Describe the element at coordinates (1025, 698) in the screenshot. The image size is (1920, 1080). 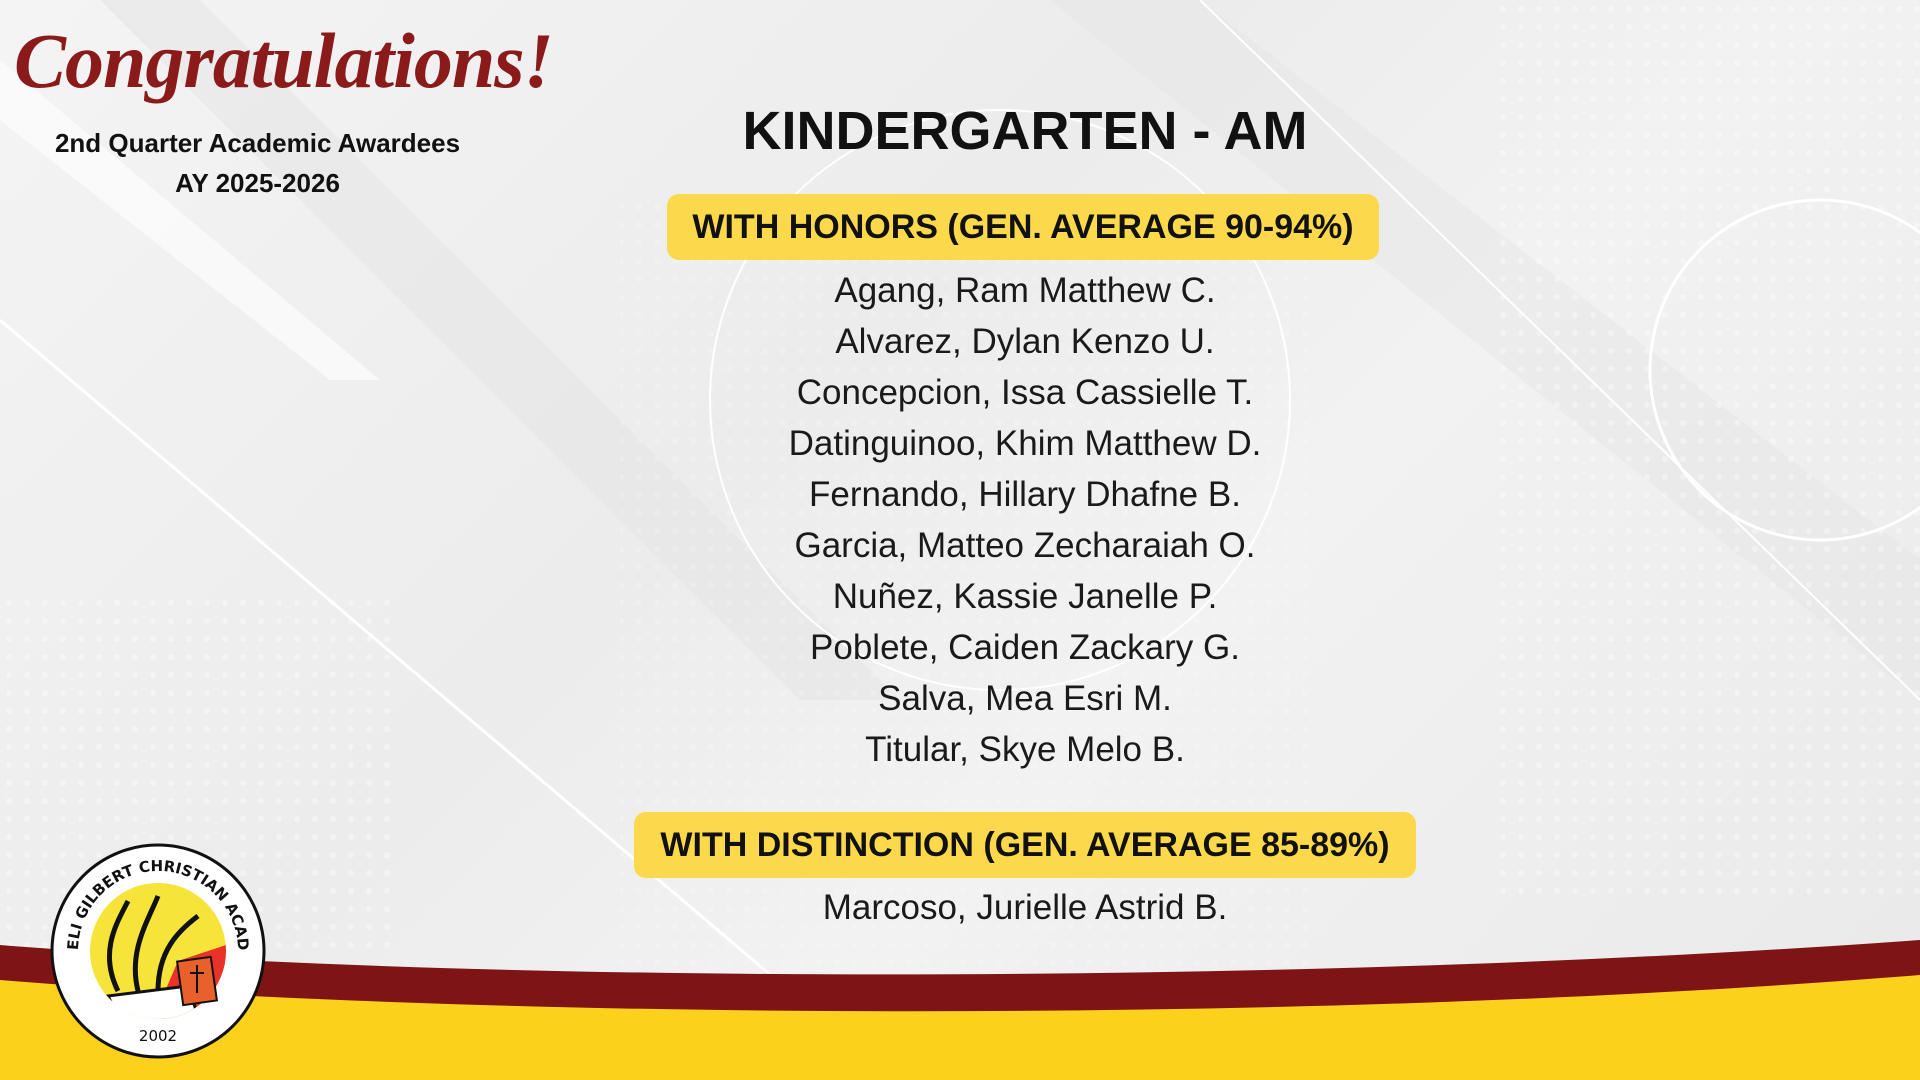
I see `list-item: Salva, Mea Esri M.` at that location.